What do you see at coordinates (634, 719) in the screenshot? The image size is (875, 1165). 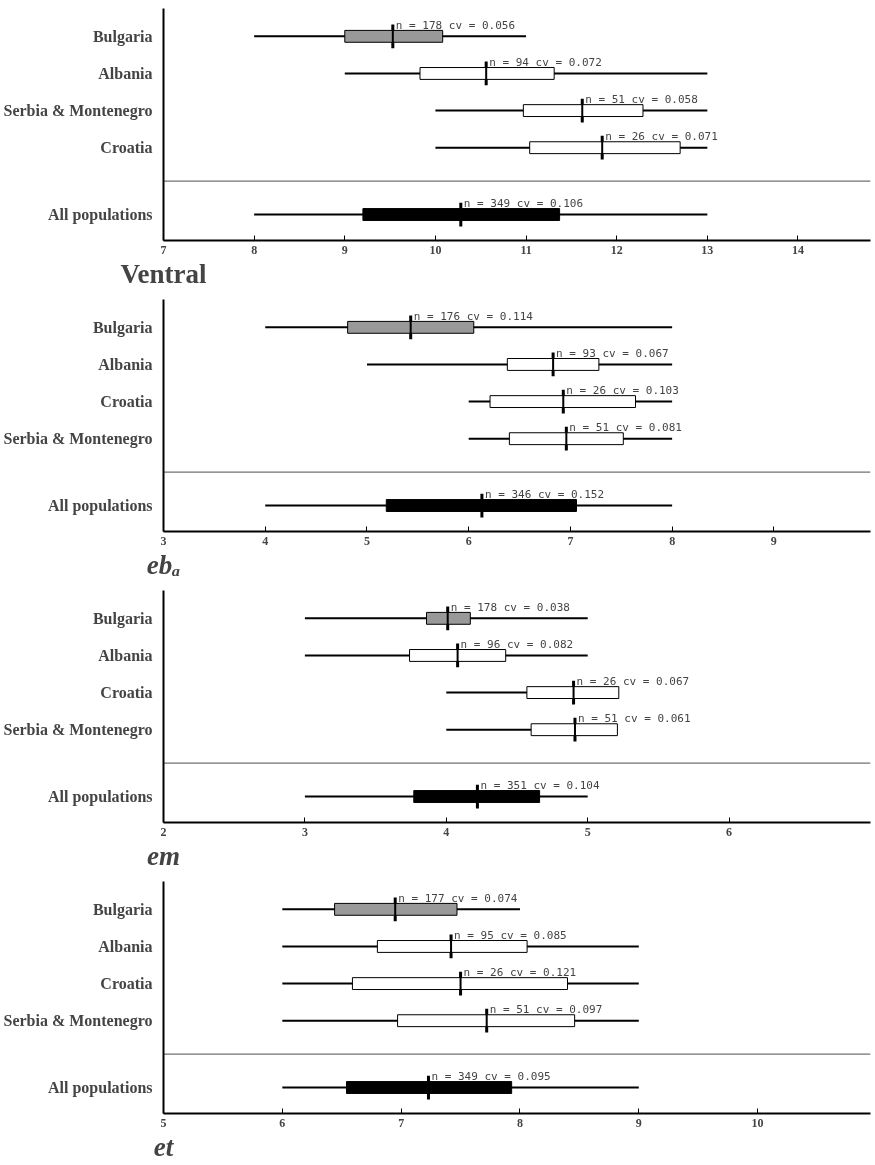 I see `annotation: n = 51 cv = 0.061` at bounding box center [634, 719].